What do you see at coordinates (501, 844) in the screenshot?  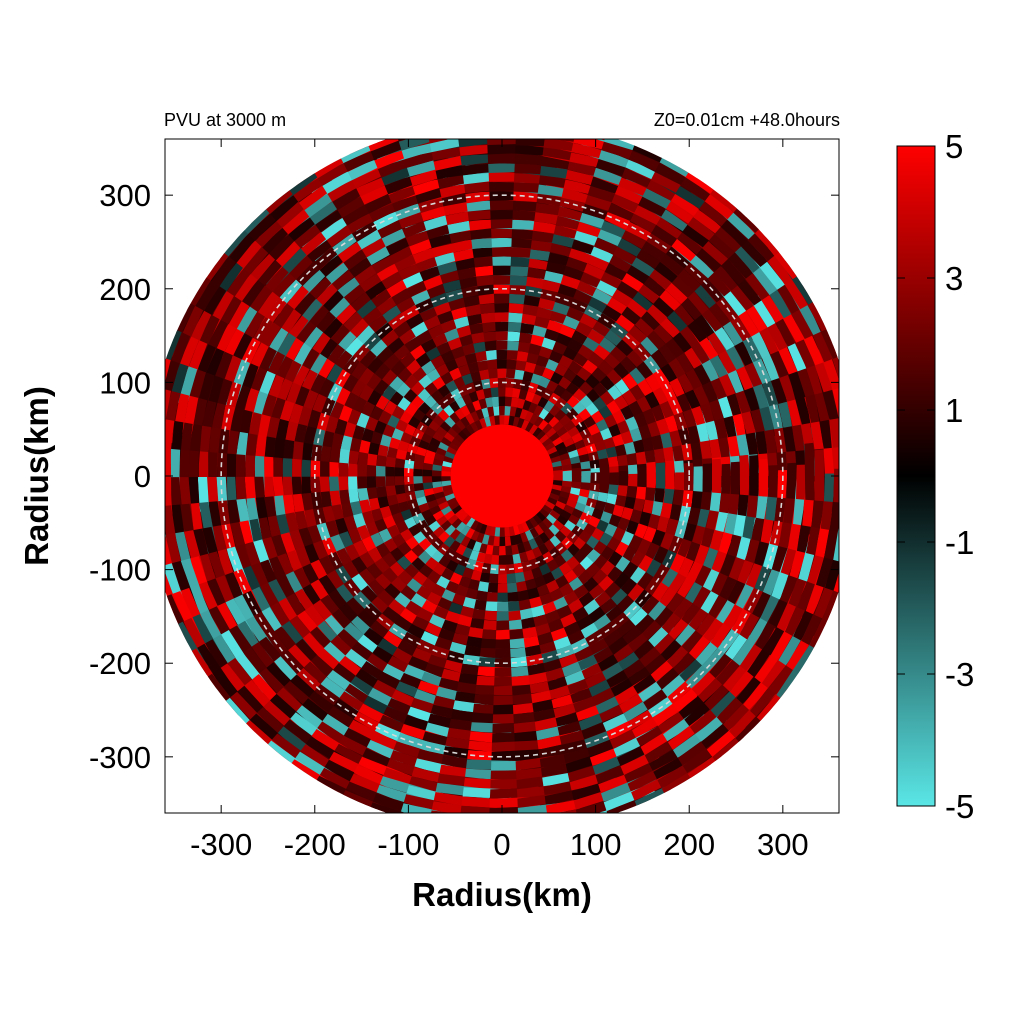 I see `x-tick-label: 0` at bounding box center [501, 844].